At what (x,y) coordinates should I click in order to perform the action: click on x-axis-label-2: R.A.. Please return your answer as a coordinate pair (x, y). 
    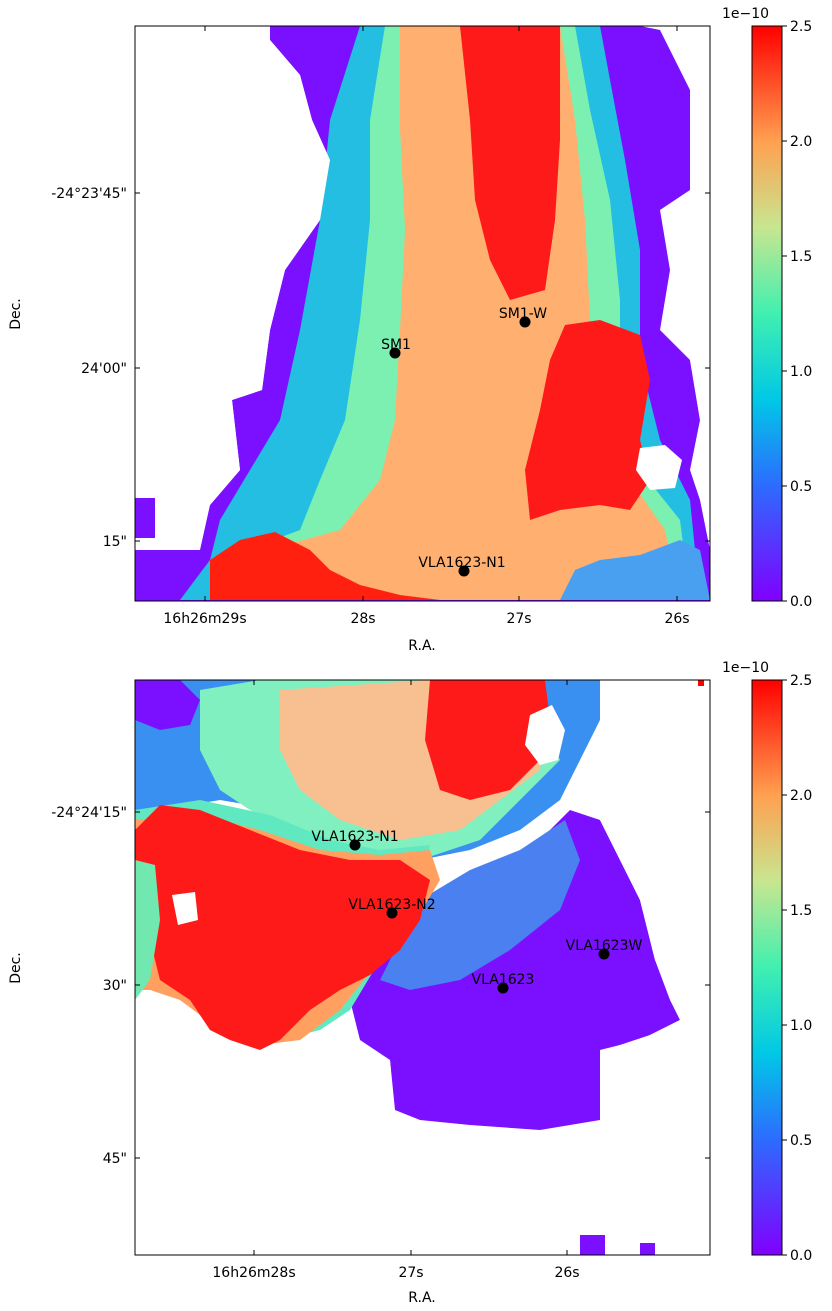
    Looking at the image, I should click on (421, 1298).